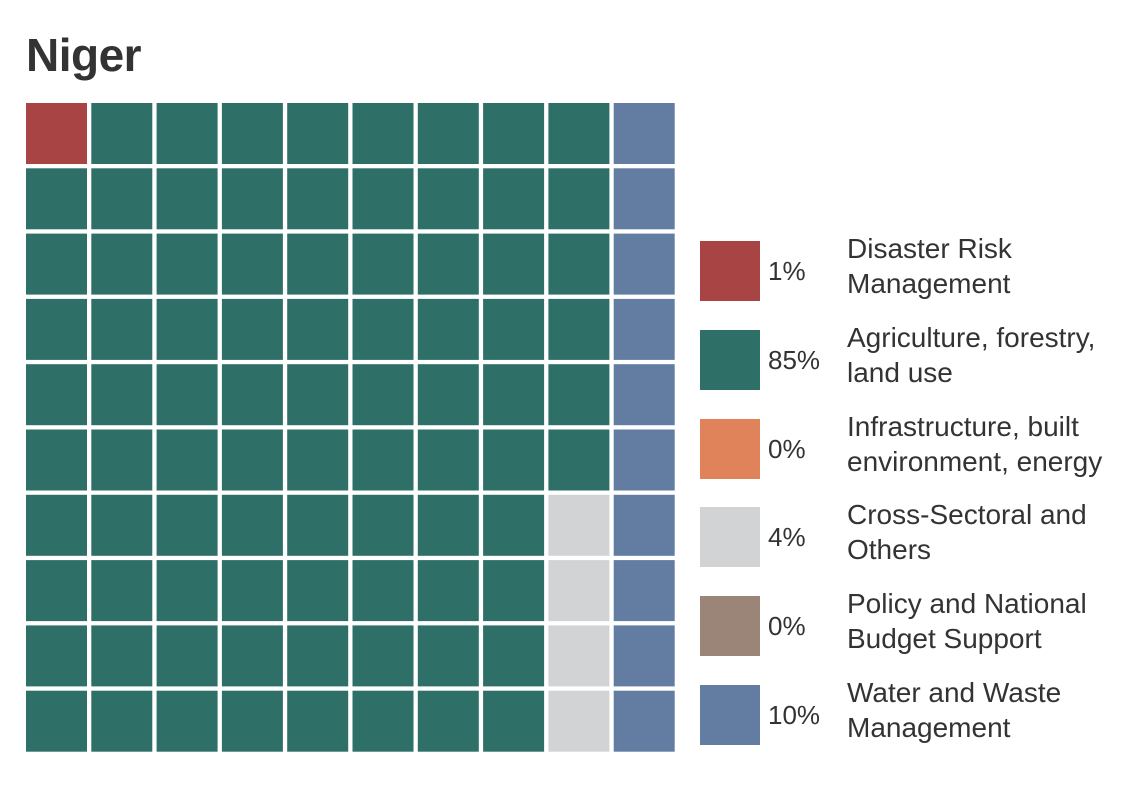  What do you see at coordinates (967, 515) in the screenshot?
I see `legend-label-line: Cross-Sectoral and` at bounding box center [967, 515].